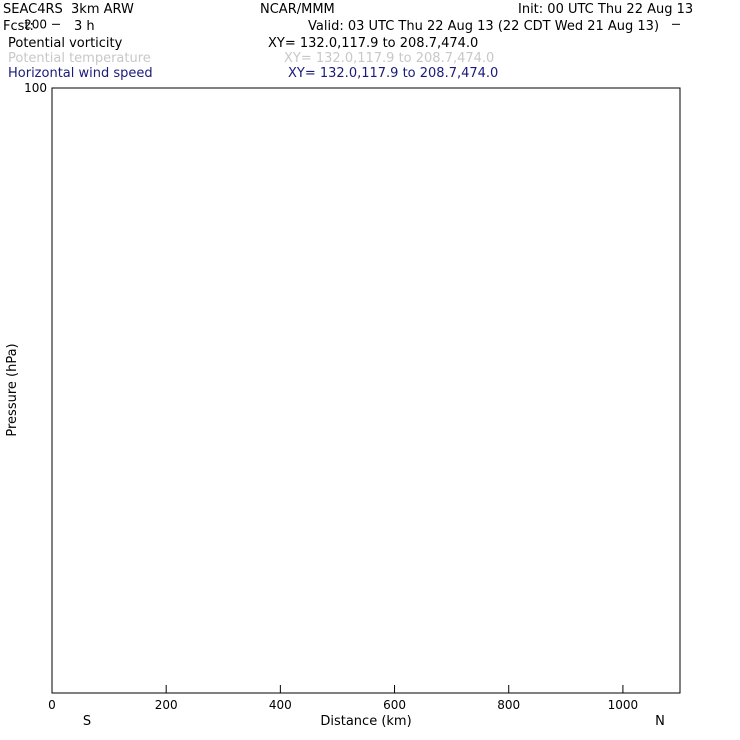 The width and height of the screenshot is (740, 740). What do you see at coordinates (663, 37) in the screenshot?
I see `pv-core` at bounding box center [663, 37].